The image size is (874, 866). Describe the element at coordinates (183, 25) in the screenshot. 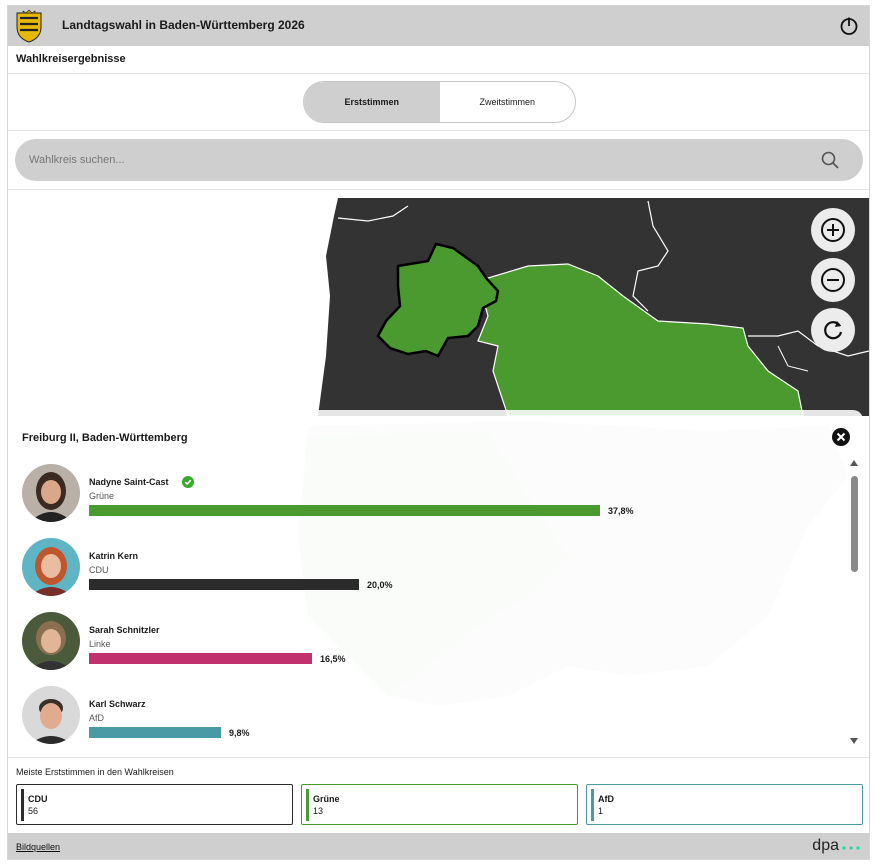

I see `app-title: Landtagswahl in Baden-Württemberg 2026` at that location.